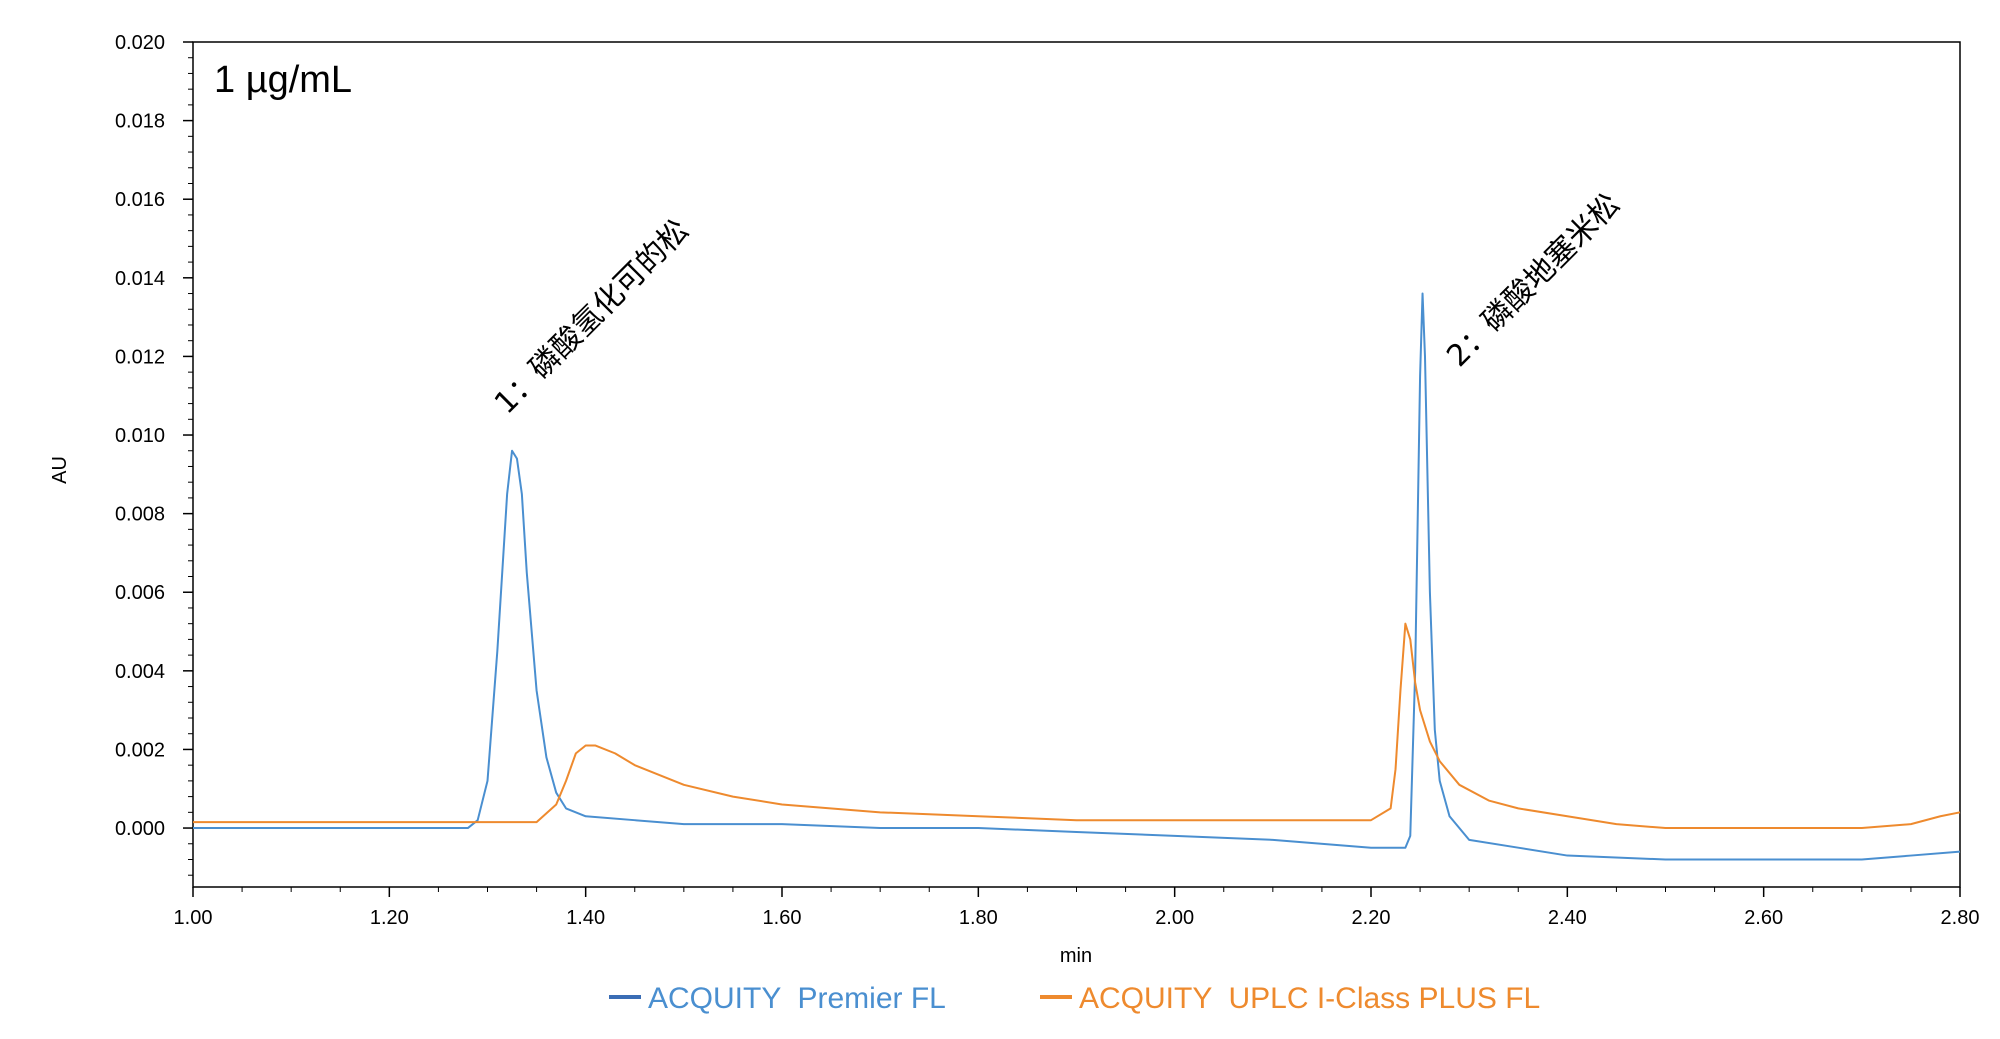  Describe the element at coordinates (592, 317) in the screenshot. I see `peak-annotation-1: 1：磷酸氢化可的松` at that location.